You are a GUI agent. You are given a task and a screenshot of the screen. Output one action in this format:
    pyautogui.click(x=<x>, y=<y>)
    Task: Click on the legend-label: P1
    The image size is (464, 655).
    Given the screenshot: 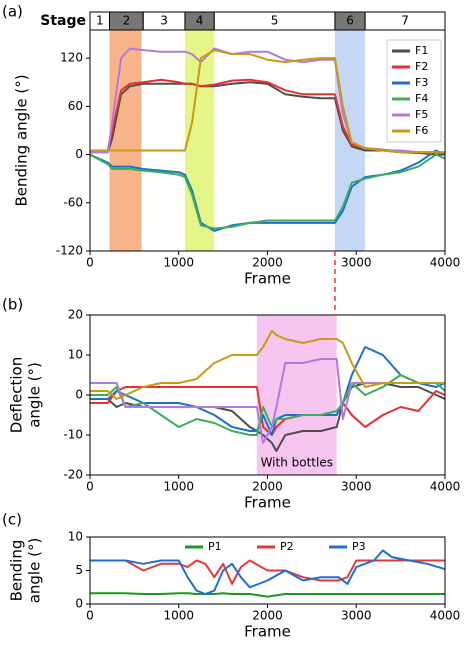 What is the action you would take?
    pyautogui.click(x=215, y=546)
    